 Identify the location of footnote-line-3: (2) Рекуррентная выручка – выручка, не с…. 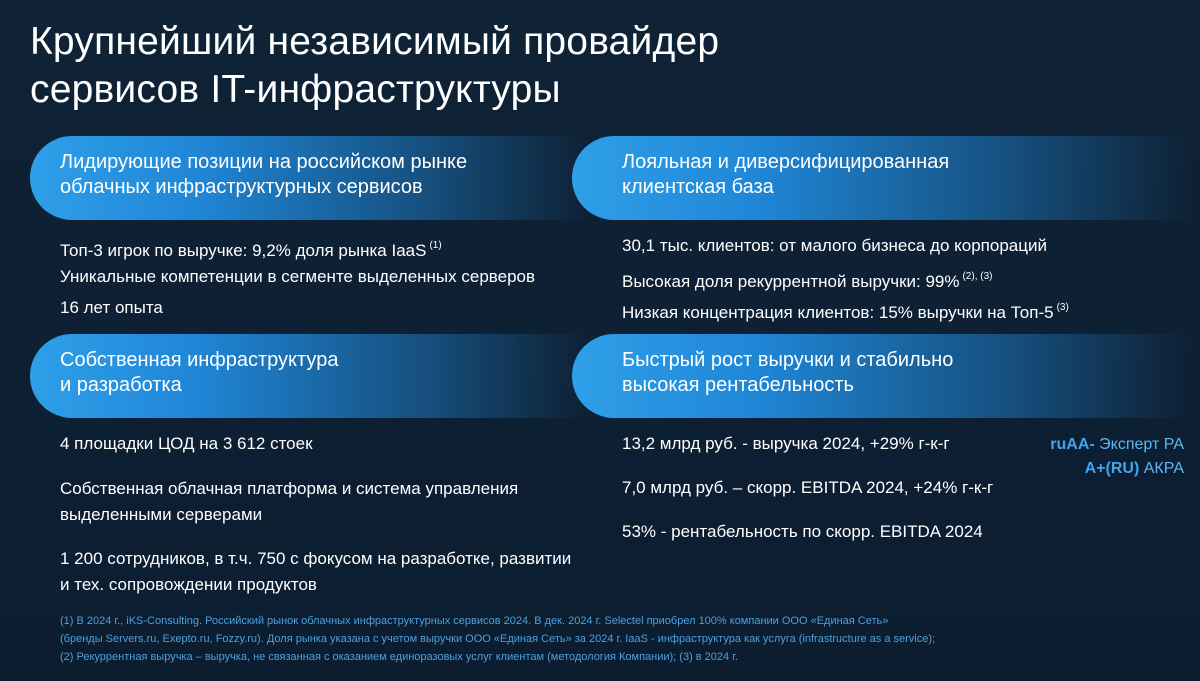
(399, 657).